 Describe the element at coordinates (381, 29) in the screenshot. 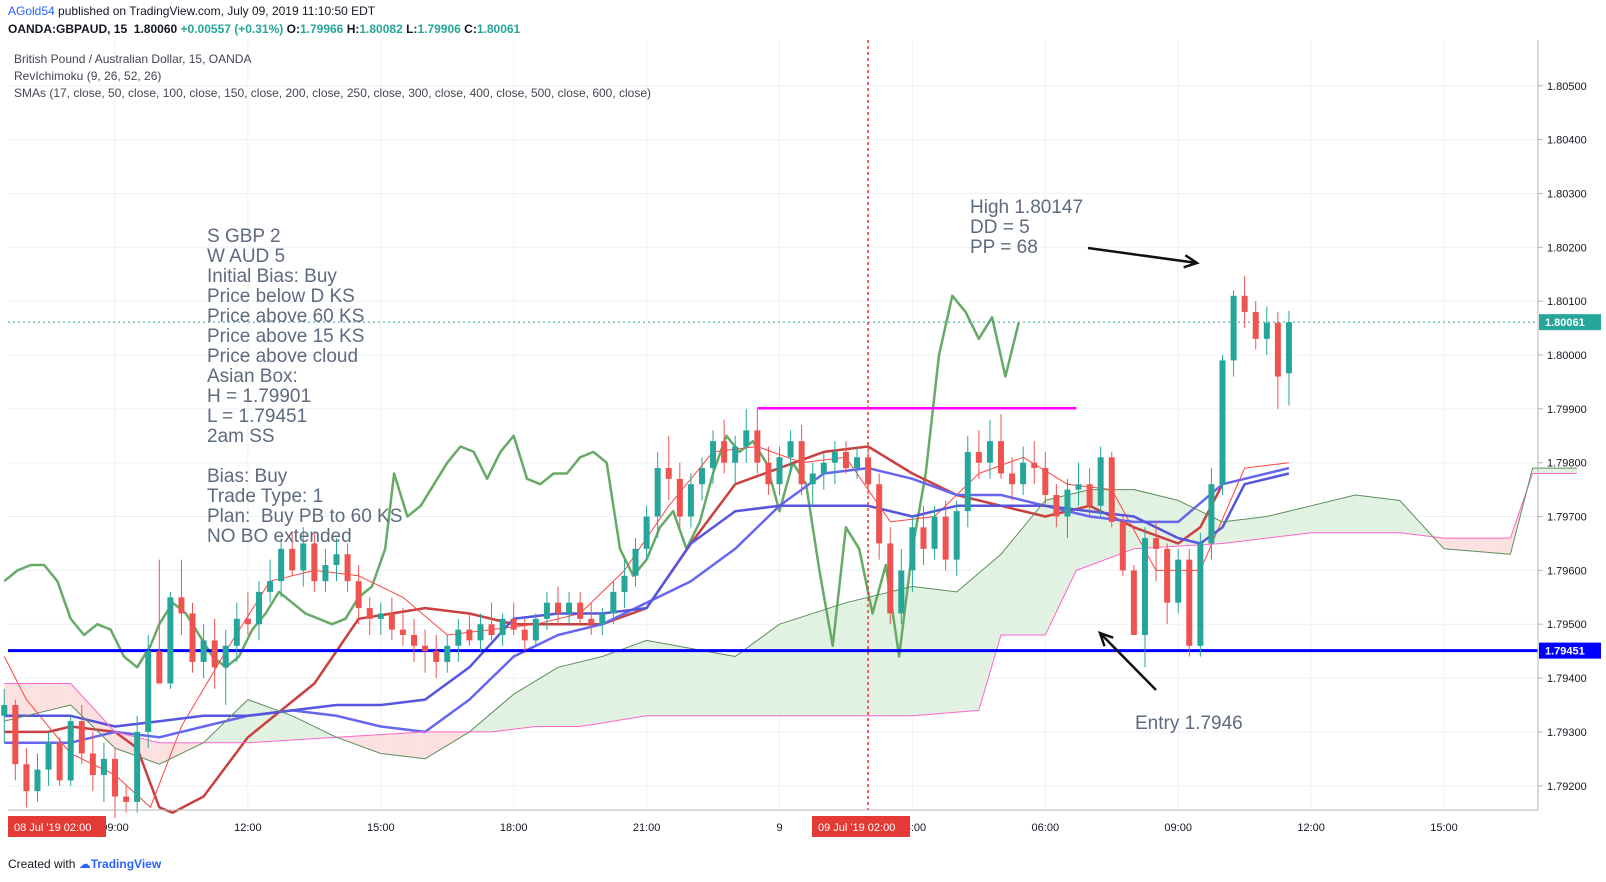

I see `high-value: 1.80082` at that location.